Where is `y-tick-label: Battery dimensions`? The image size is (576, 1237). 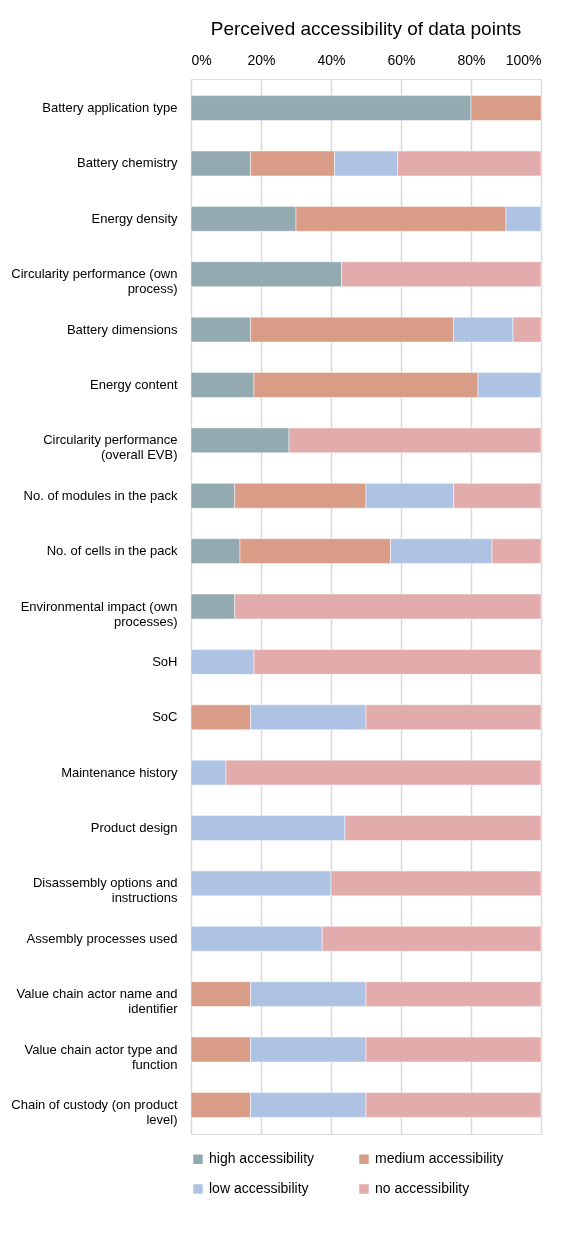 y-tick-label: Battery dimensions is located at coordinates (122, 329).